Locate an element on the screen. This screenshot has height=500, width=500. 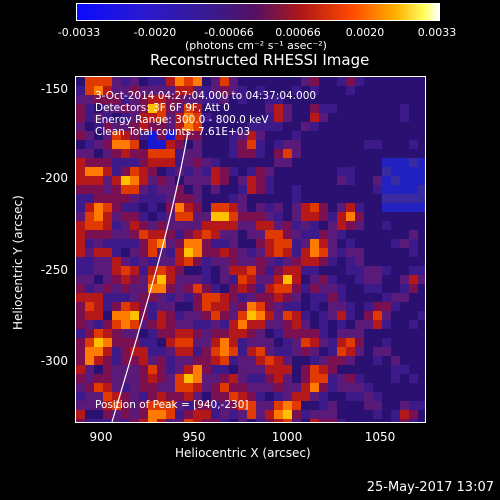
y-axis-label: Heliocentric Y (arcsec) is located at coordinates (18, 262).